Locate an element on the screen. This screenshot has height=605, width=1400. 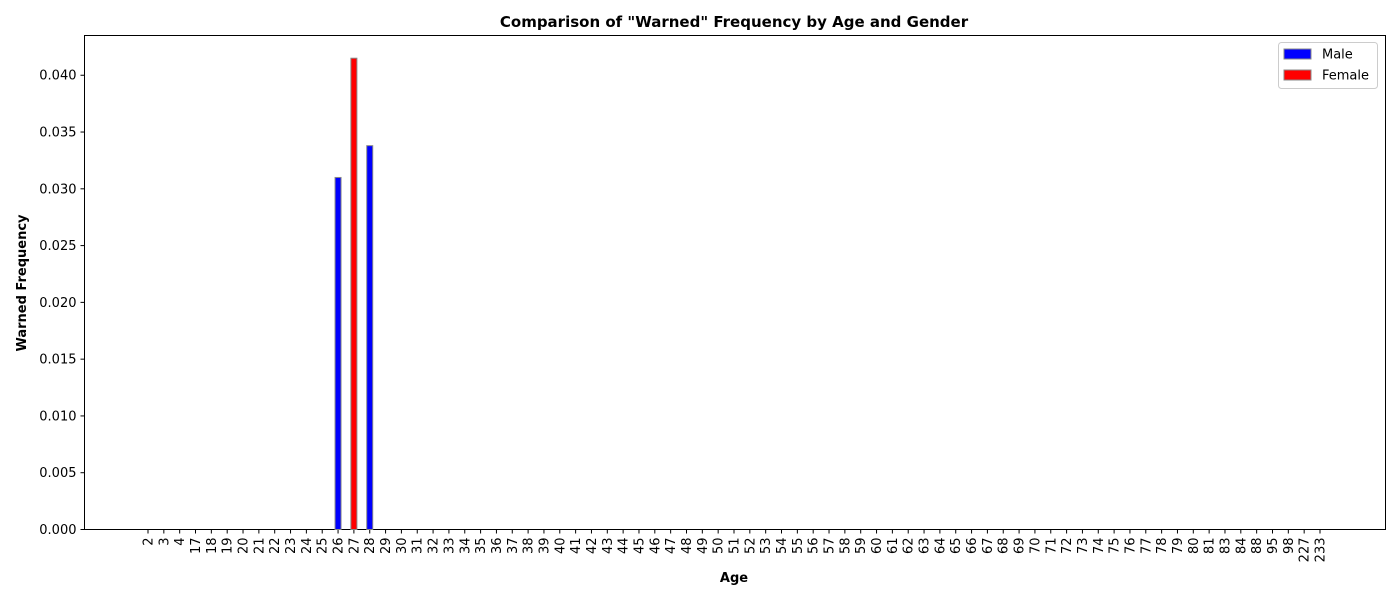
x-tick-label: 2 is located at coordinates (149, 542).